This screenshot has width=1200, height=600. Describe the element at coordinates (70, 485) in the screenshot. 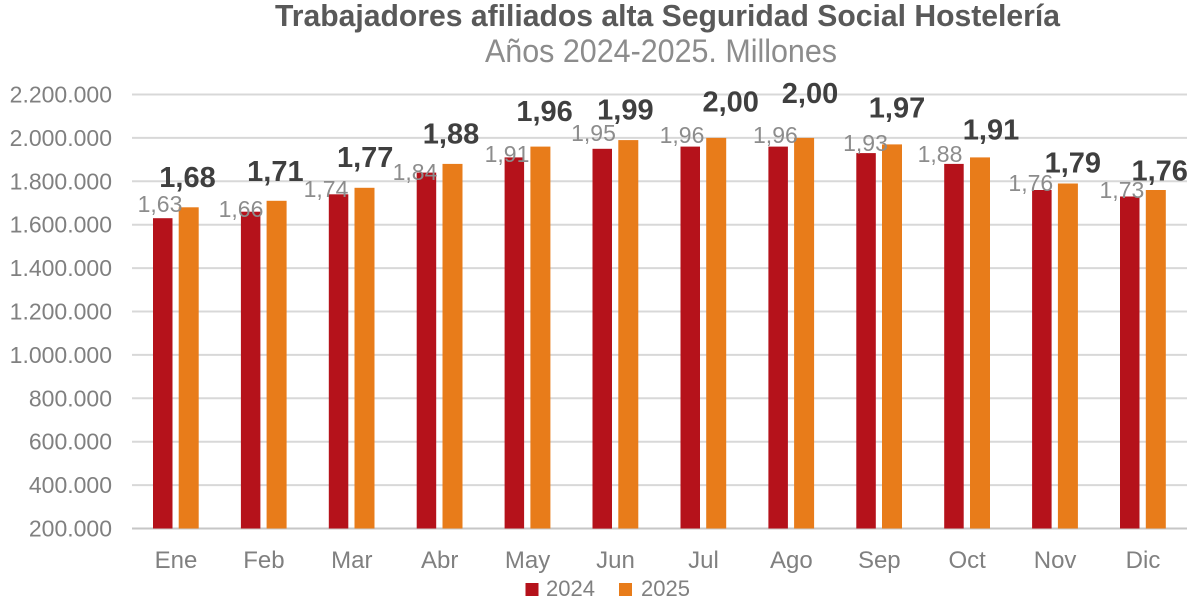

I see `svg-text: 400.000` at that location.